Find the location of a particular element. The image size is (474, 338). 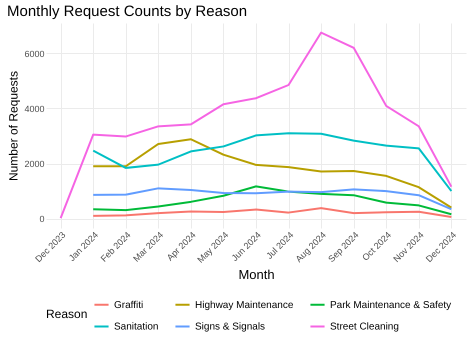

legend-label: Highway Maintenance is located at coordinates (244, 305).